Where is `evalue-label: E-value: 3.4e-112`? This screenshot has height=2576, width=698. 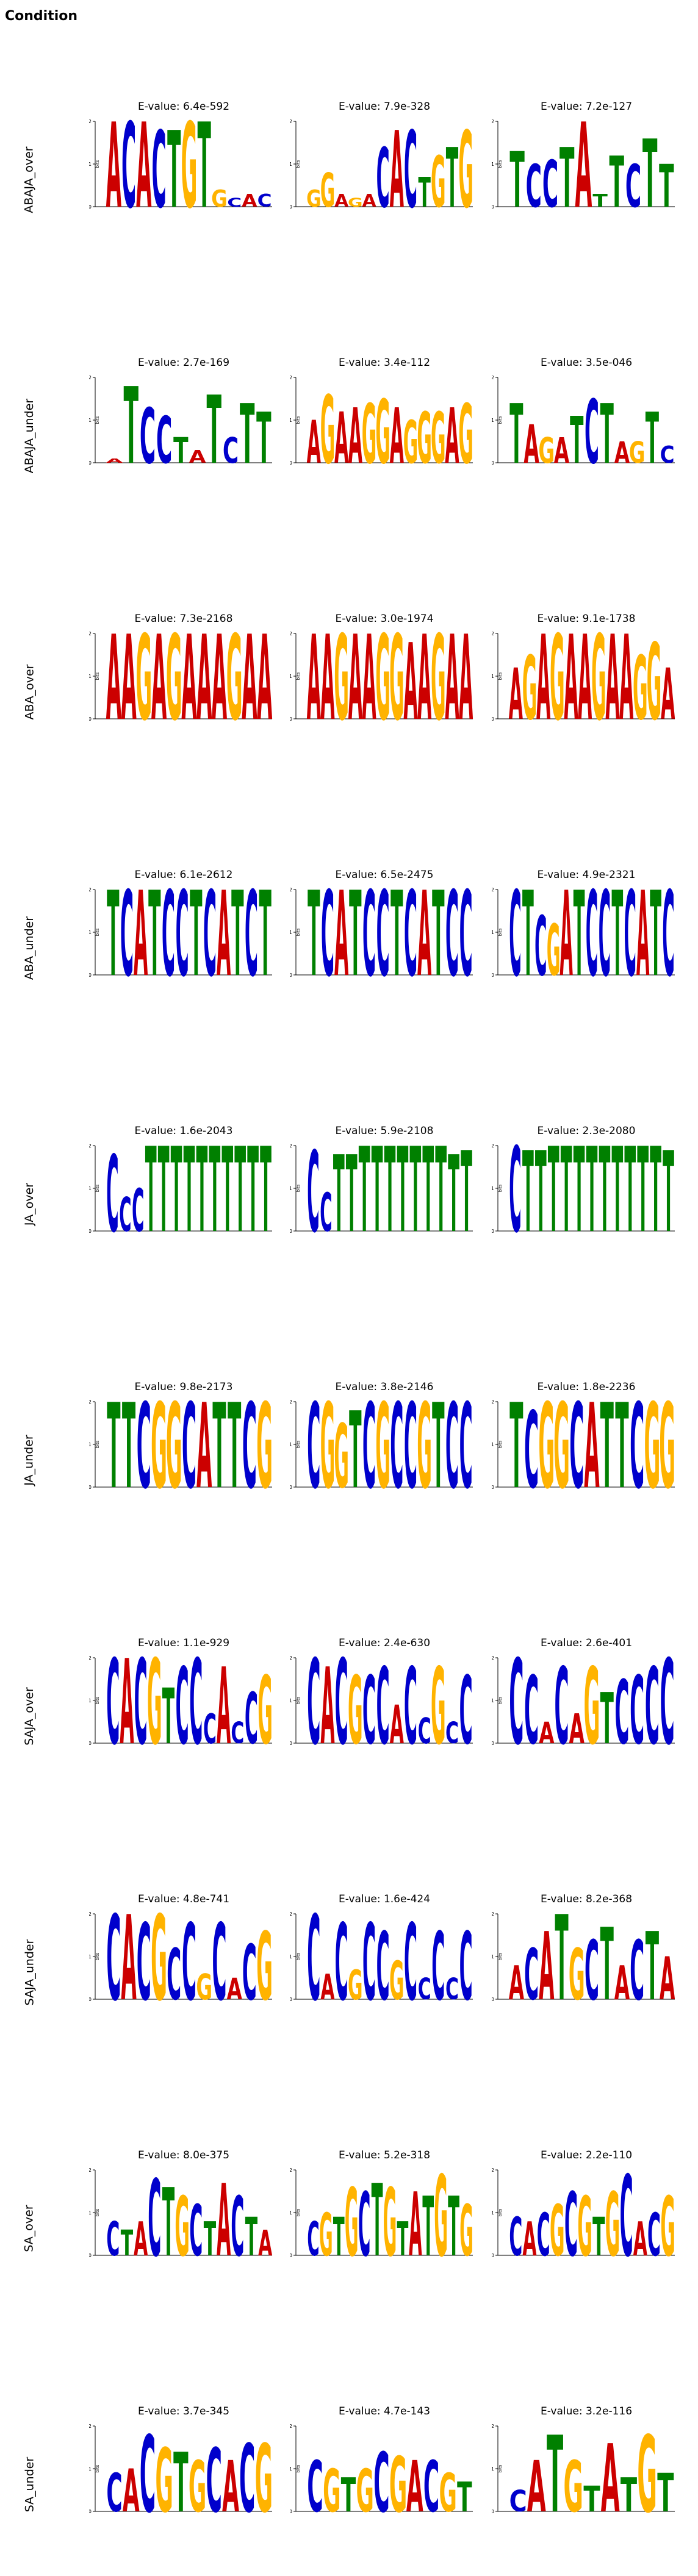 evalue-label: E-value: 3.4e-112 is located at coordinates (384, 363).